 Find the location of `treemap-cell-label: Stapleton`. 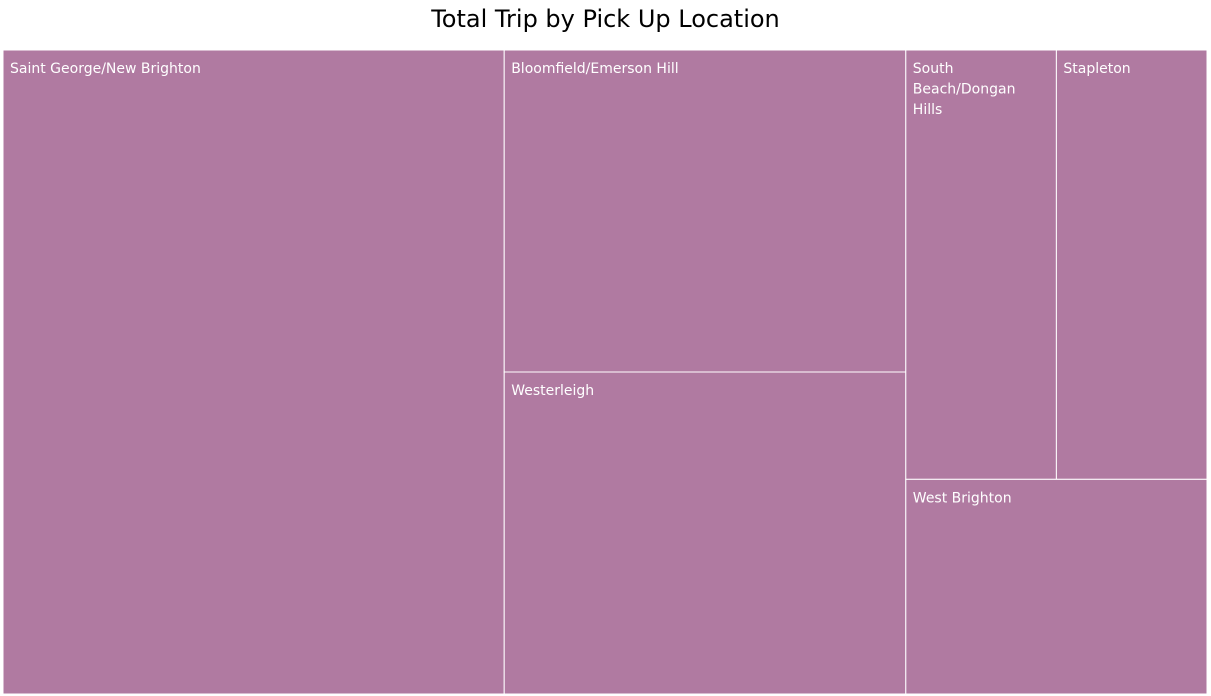

treemap-cell-label: Stapleton is located at coordinates (1096, 69).